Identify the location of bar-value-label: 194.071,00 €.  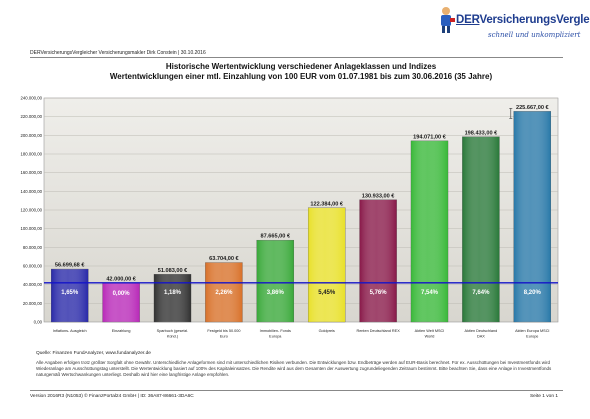
(430, 137).